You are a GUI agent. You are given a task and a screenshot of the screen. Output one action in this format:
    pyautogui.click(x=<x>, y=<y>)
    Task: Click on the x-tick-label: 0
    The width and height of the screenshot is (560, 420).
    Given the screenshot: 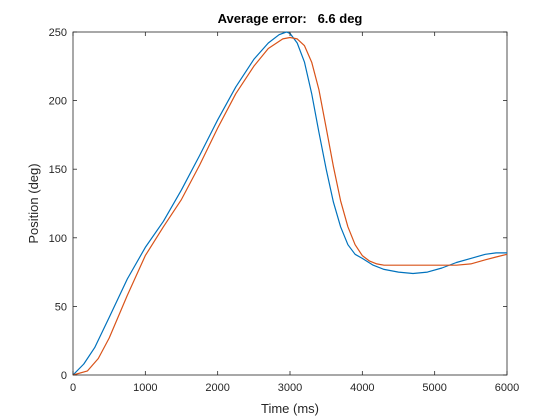 What is the action you would take?
    pyautogui.click(x=73, y=388)
    